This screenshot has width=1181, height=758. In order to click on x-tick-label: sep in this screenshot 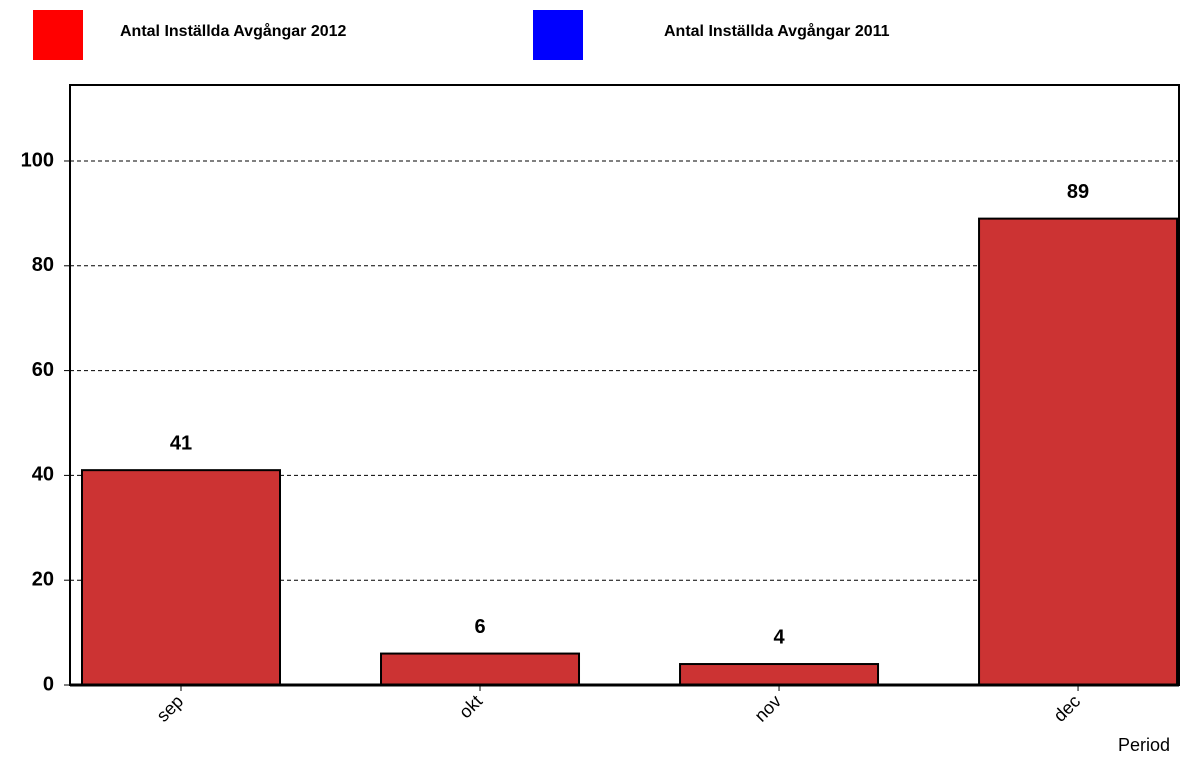, I will do `click(170, 708)`.